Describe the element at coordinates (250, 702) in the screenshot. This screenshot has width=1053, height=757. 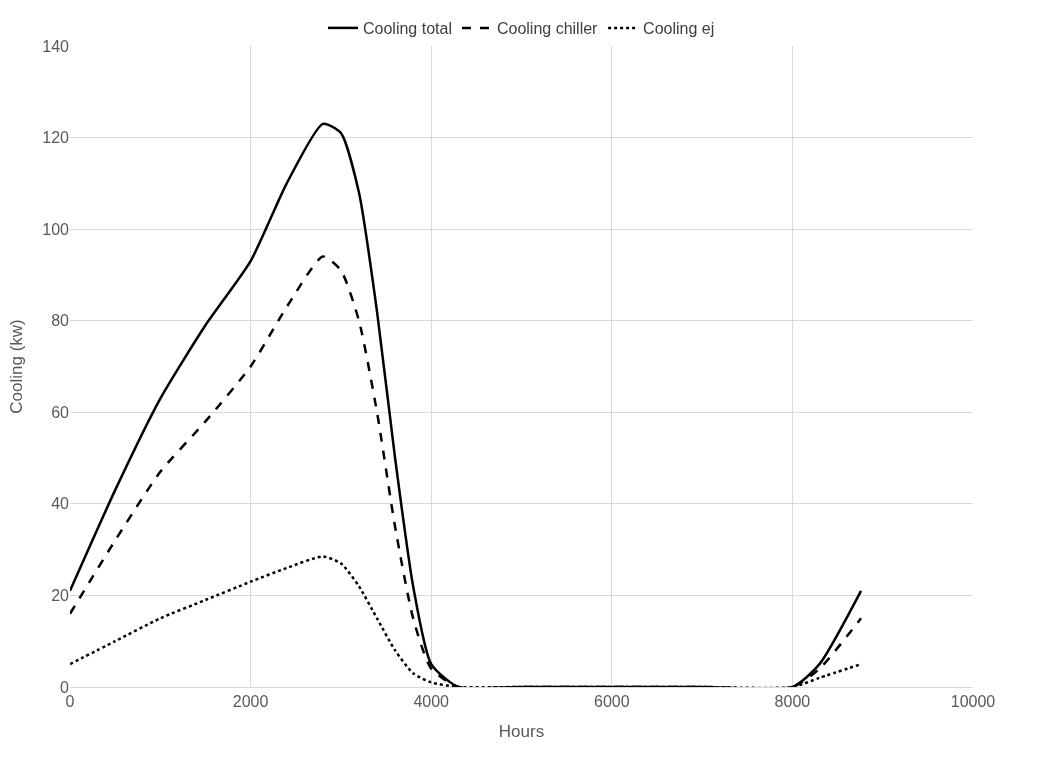
I see `x-tick-label: 2000` at that location.